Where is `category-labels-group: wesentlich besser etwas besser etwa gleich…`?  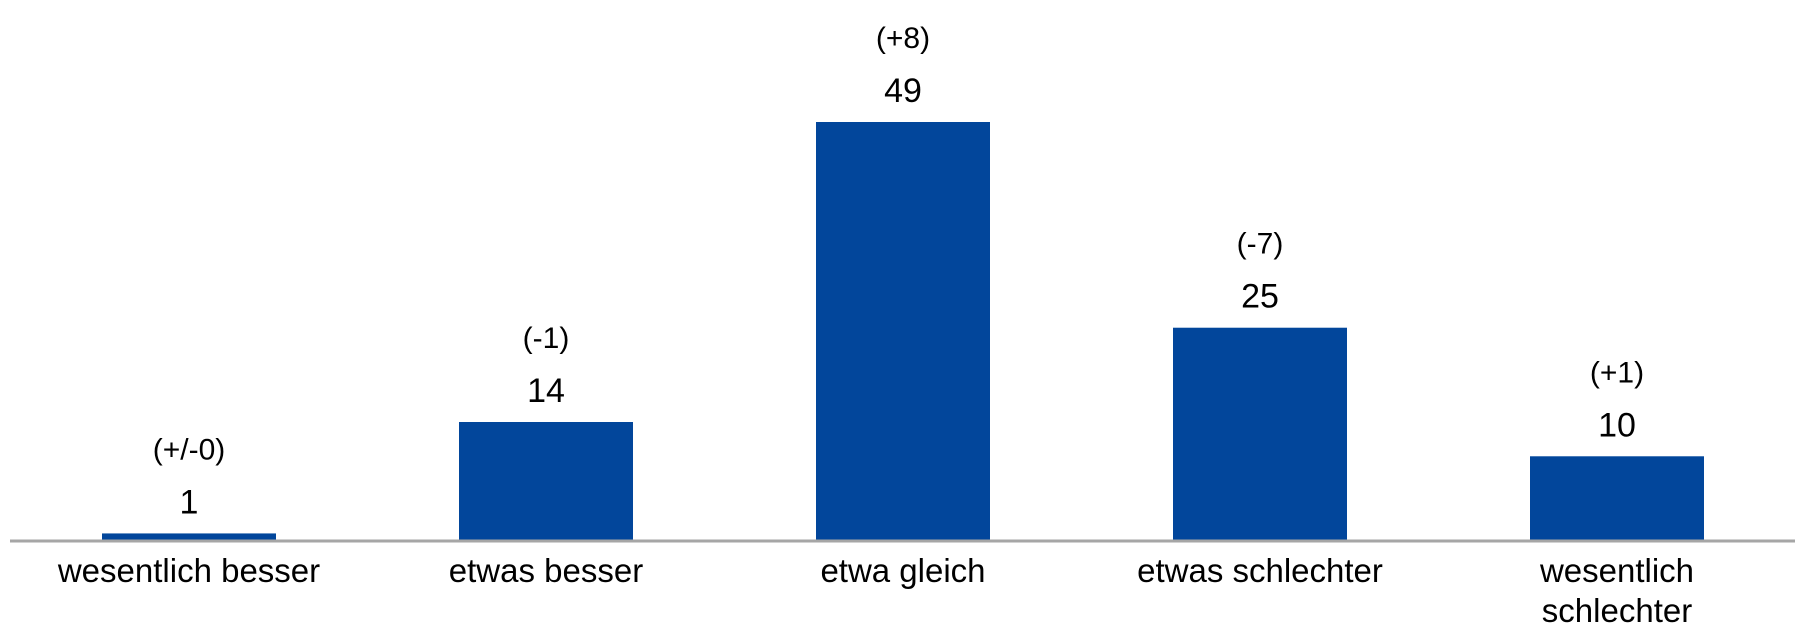
category-labels-group: wesentlich besser etwas besser etwa gleich… is located at coordinates (875, 590).